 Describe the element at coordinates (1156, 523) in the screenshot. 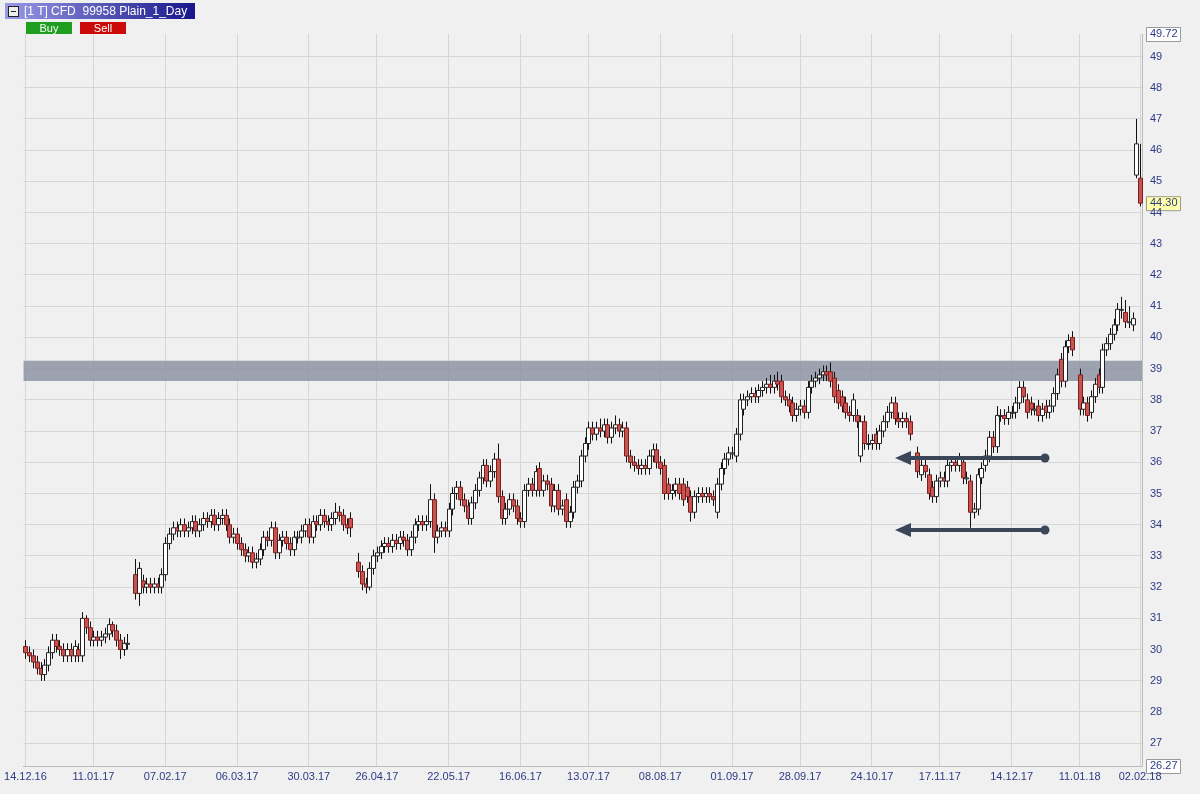

I see `y-tick-label: 34` at that location.